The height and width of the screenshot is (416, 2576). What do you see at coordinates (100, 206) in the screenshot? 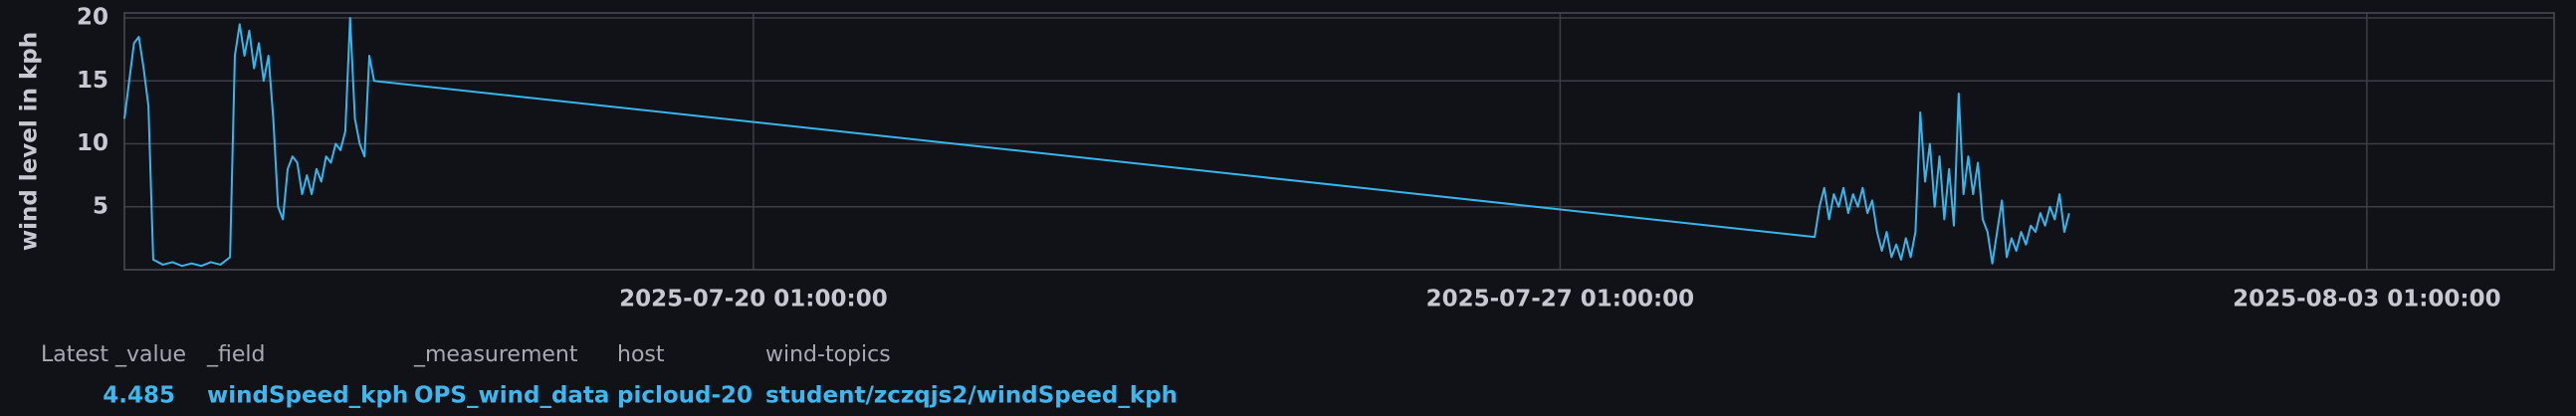
I see `y-tick-label: 5` at bounding box center [100, 206].